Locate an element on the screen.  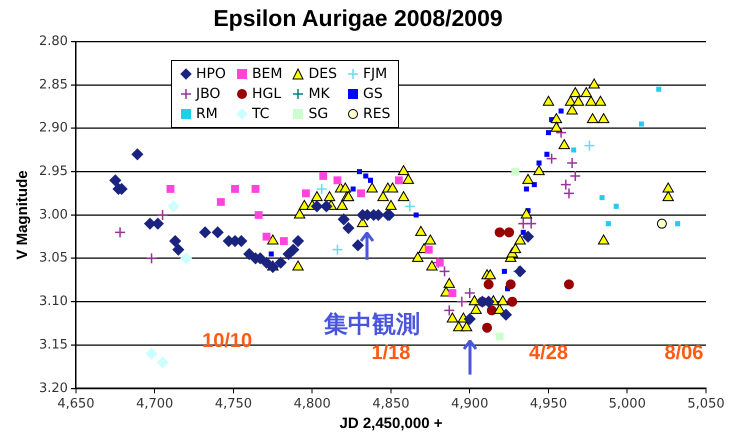
y-axis-title: V Magnitude is located at coordinates (23, 215).